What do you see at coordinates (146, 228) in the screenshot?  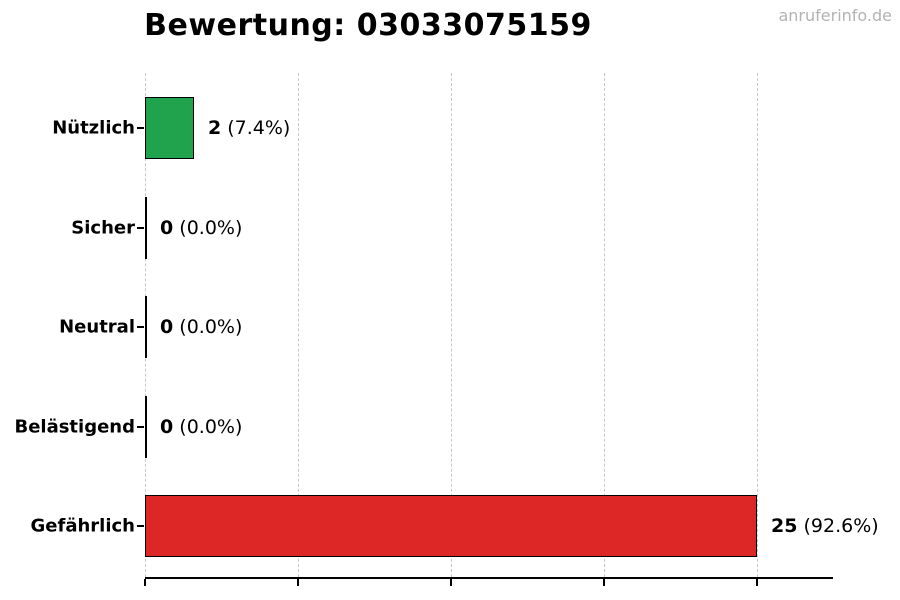 I see `bar-sicher` at bounding box center [146, 228].